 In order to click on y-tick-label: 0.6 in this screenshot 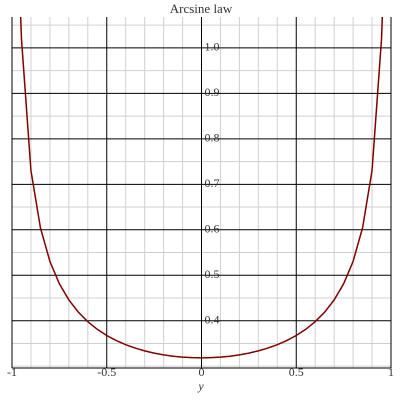, I will do `click(212, 229)`.